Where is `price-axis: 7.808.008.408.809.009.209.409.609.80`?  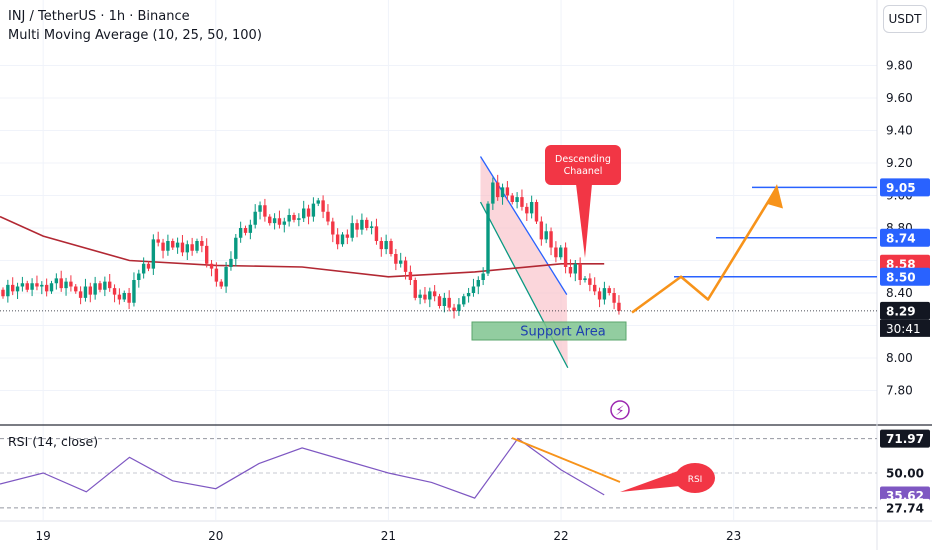 price-axis: 7.808.008.408.809.009.209.409.609.80 is located at coordinates (899, 228).